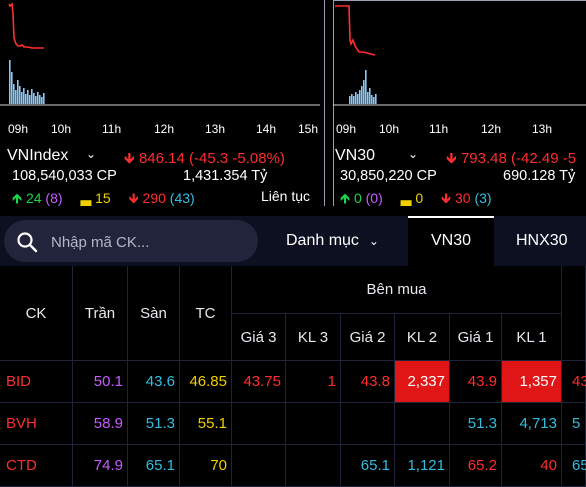 Image resolution: width=586 pixels, height=487 pixels. Describe the element at coordinates (100, 424) in the screenshot. I see `cell-tran: 58.9` at that location.